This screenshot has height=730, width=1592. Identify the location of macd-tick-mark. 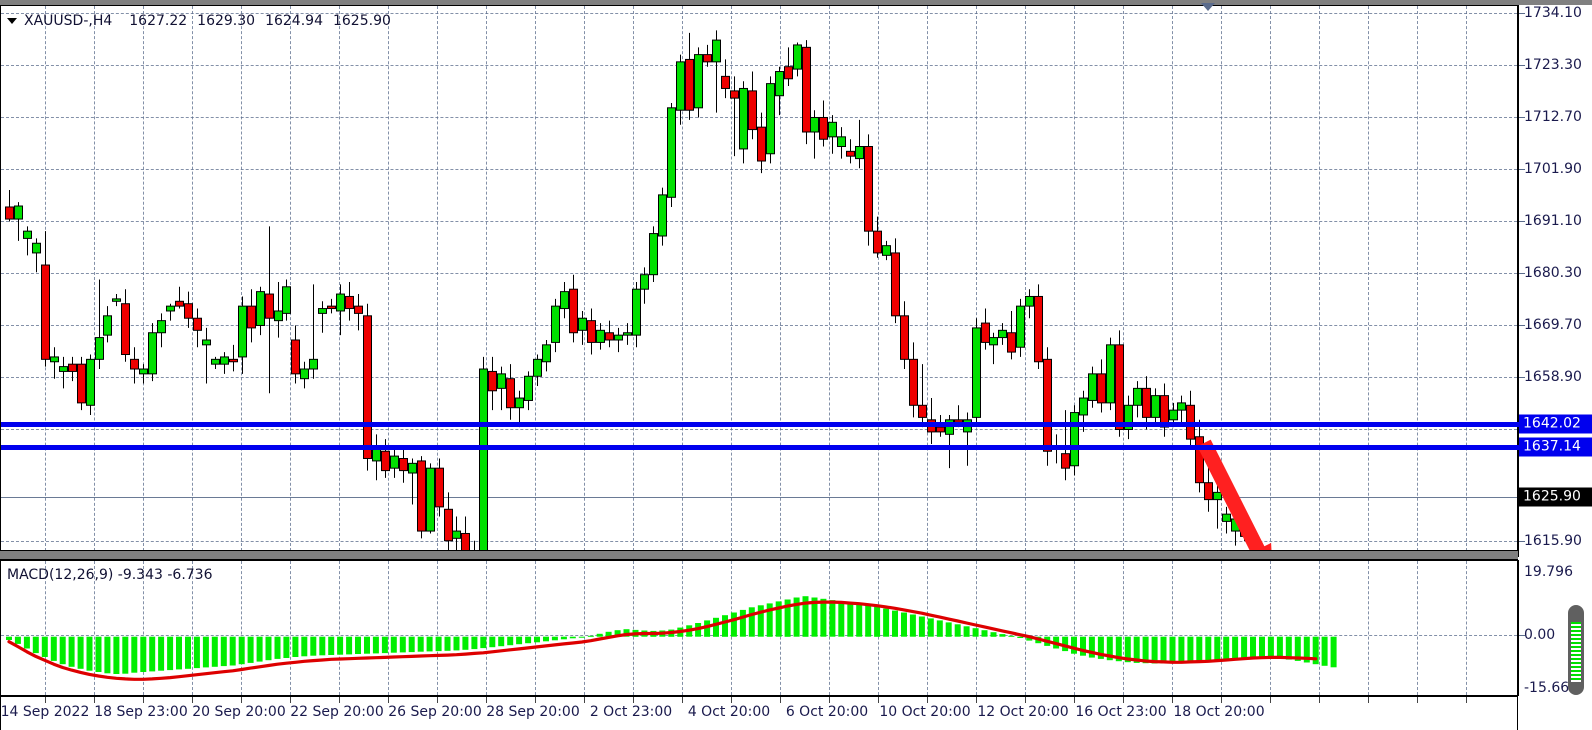
(1522, 635).